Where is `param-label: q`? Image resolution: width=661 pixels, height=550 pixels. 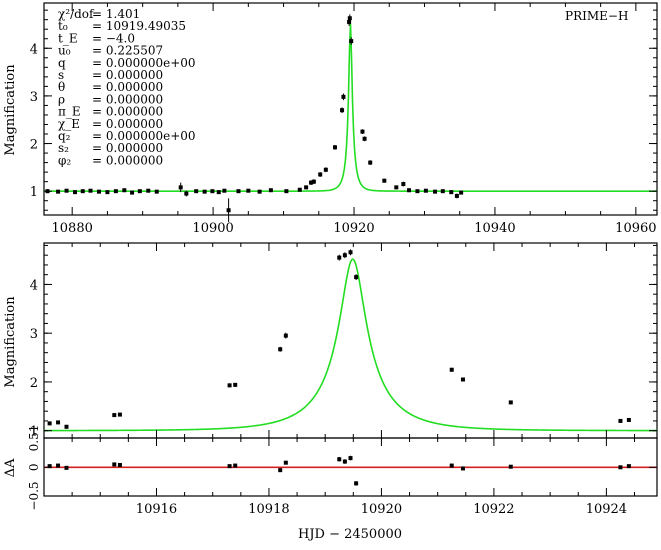
param-label: q is located at coordinates (62, 63).